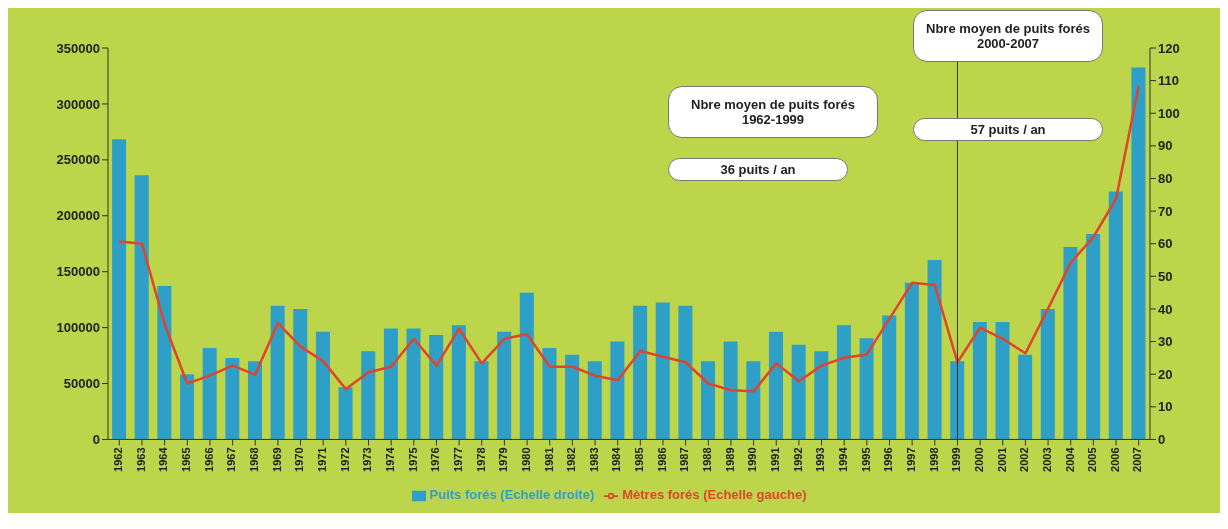 This screenshot has width=1228, height=529. Describe the element at coordinates (1165, 374) in the screenshot. I see `y2-tick-label: 20` at that location.